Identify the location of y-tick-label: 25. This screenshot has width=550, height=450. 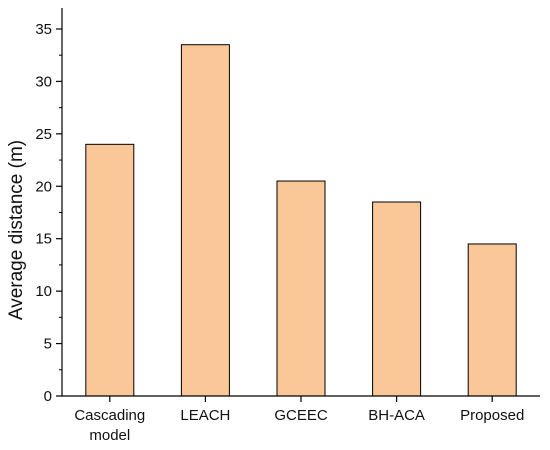
(43, 134).